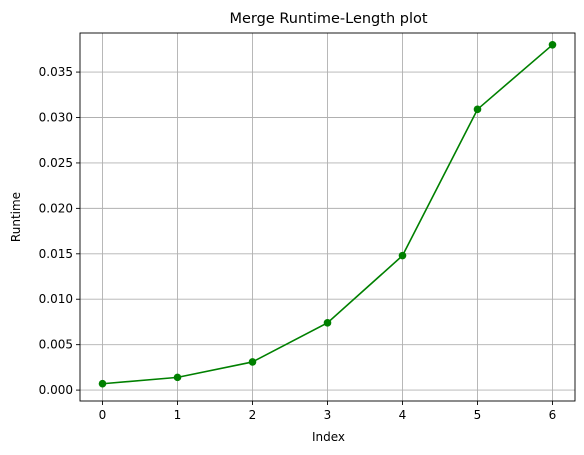 This screenshot has width=584, height=455. I want to click on y-tick-label: 0.035, so click(56, 72).